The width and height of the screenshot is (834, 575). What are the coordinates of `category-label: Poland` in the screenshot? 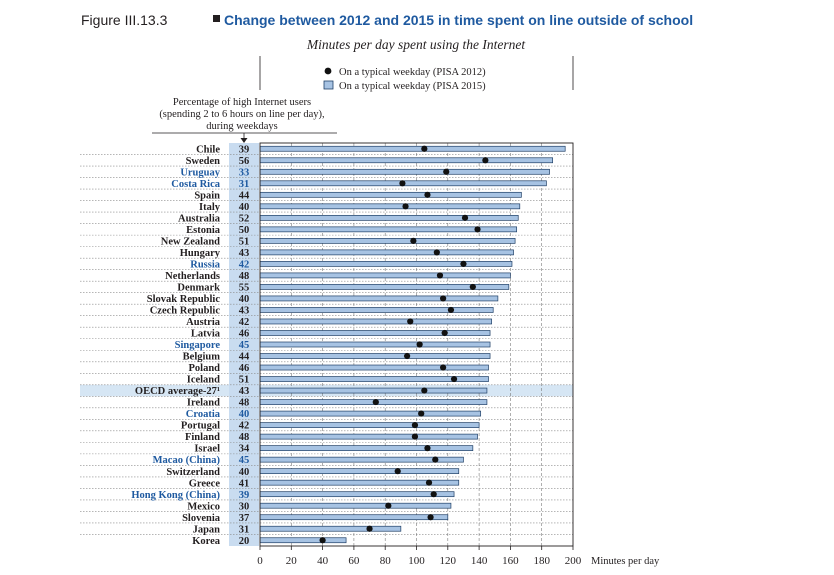 It's located at (204, 368).